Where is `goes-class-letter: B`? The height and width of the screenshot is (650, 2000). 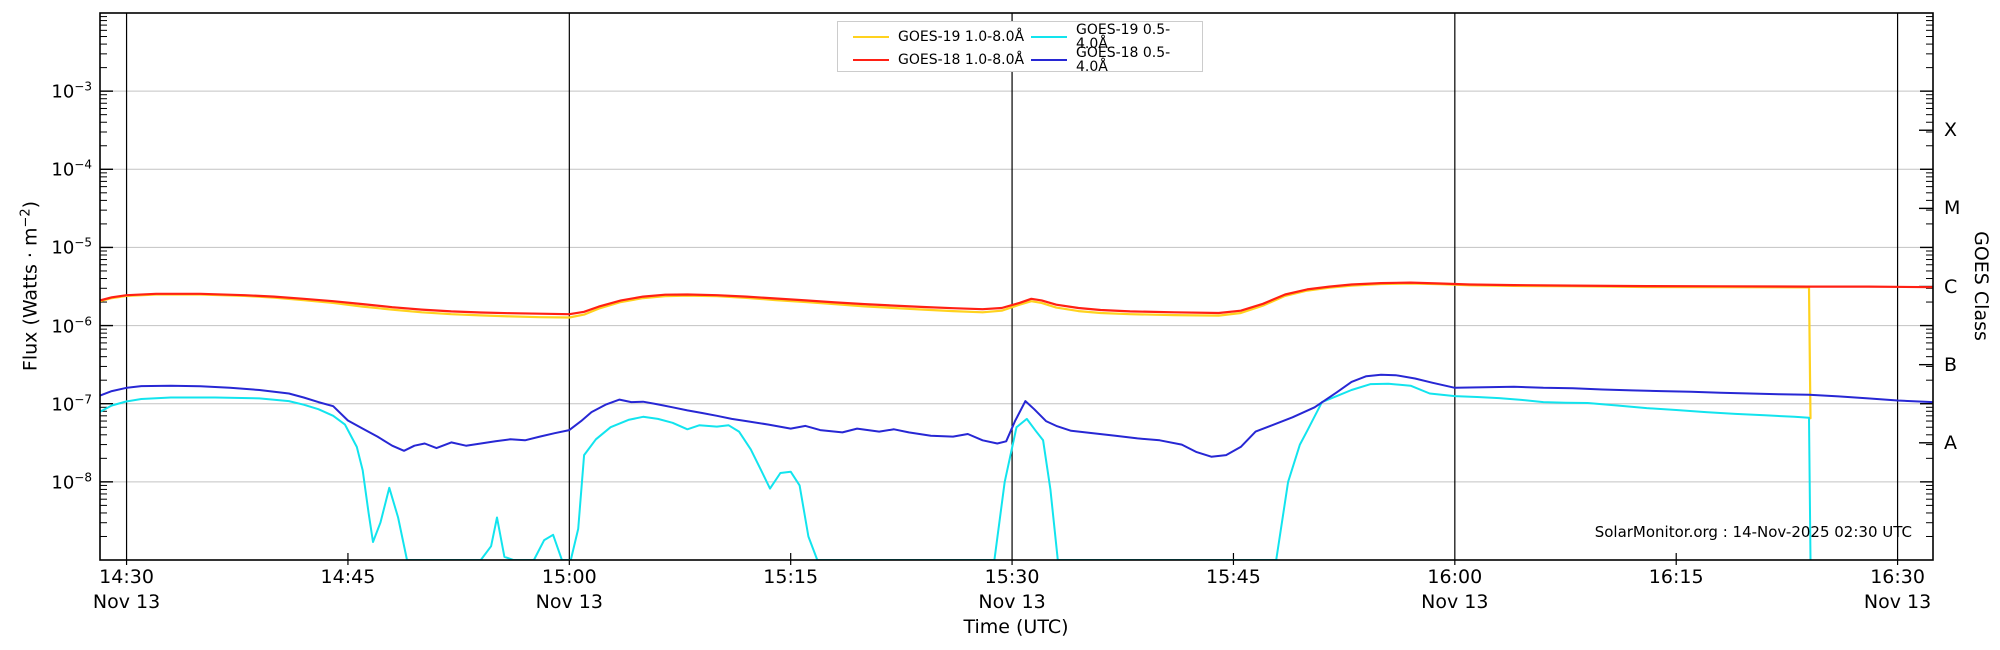
goes-class-letter: B is located at coordinates (1951, 364).